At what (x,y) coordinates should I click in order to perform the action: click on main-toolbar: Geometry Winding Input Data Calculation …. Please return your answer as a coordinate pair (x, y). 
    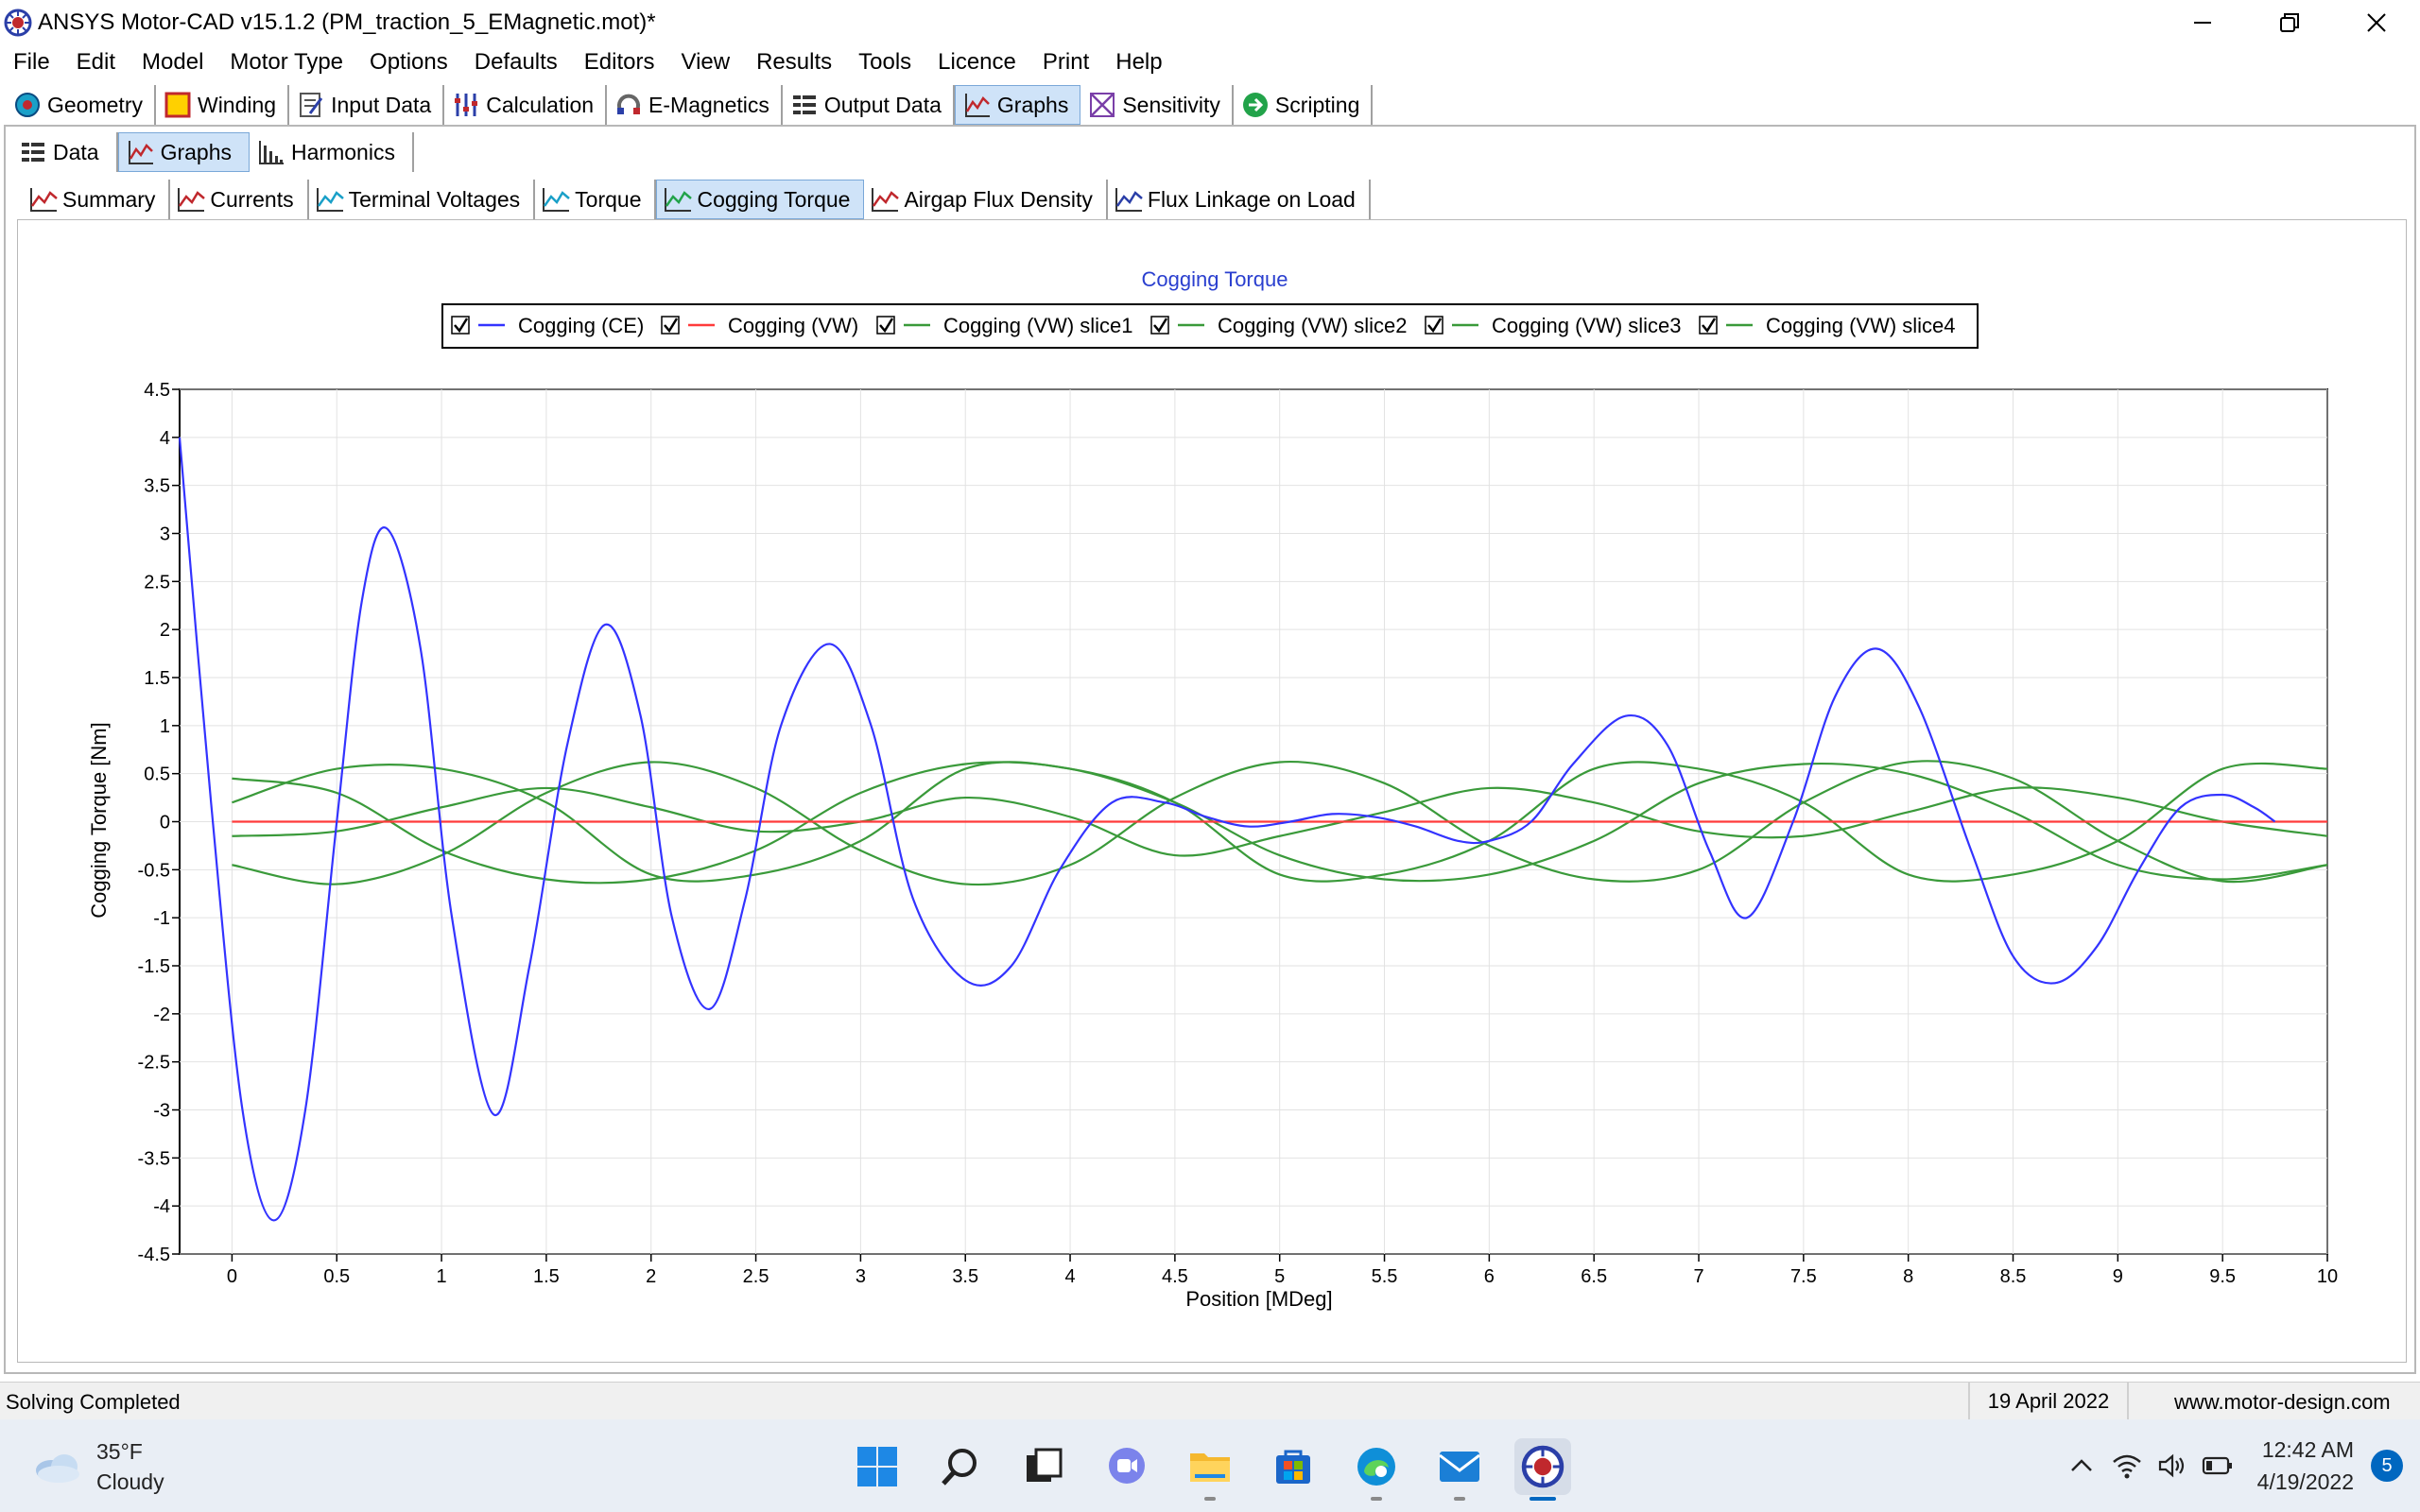
    Looking at the image, I should click on (690, 104).